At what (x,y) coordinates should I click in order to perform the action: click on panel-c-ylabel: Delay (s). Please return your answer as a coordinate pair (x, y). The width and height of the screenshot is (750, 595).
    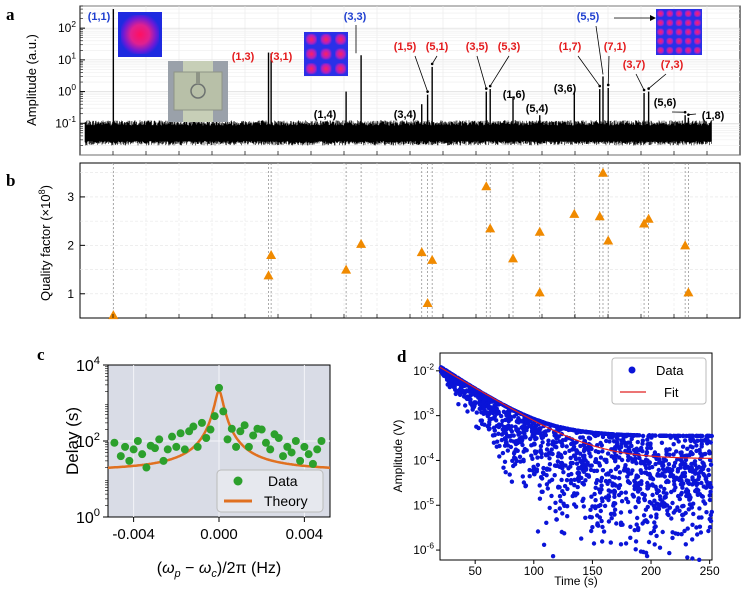
    Looking at the image, I should click on (72, 441).